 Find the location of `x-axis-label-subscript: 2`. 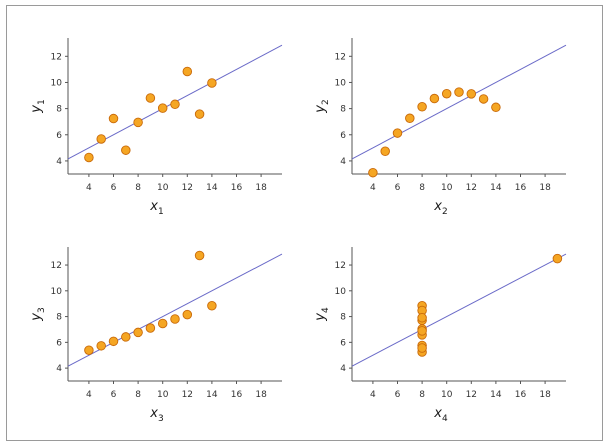

x-axis-label-subscript: 2 is located at coordinates (445, 212).